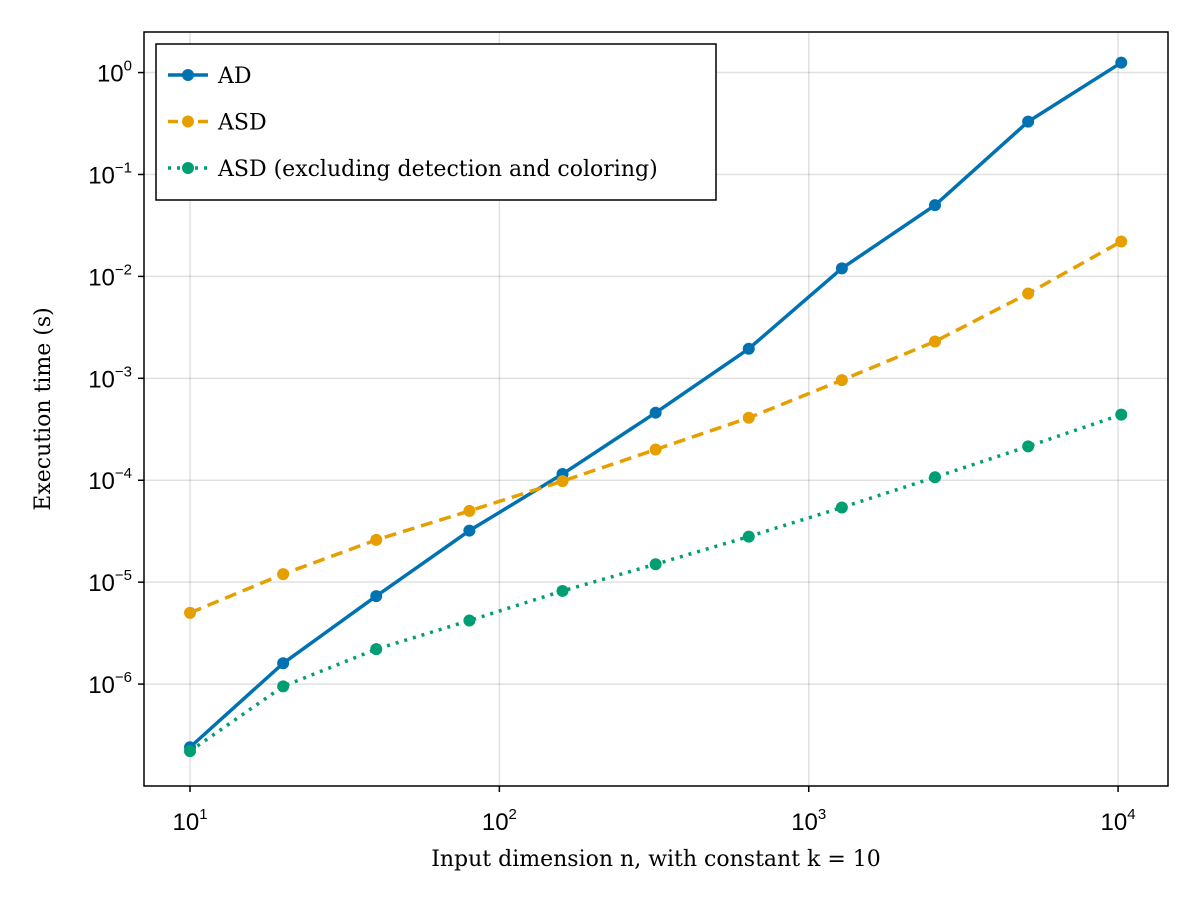 Image resolution: width=1200 pixels, height=900 pixels. What do you see at coordinates (653, 821) in the screenshot?
I see `x-tick-labels: 10¹ 10² 10³ 10⁴` at bounding box center [653, 821].